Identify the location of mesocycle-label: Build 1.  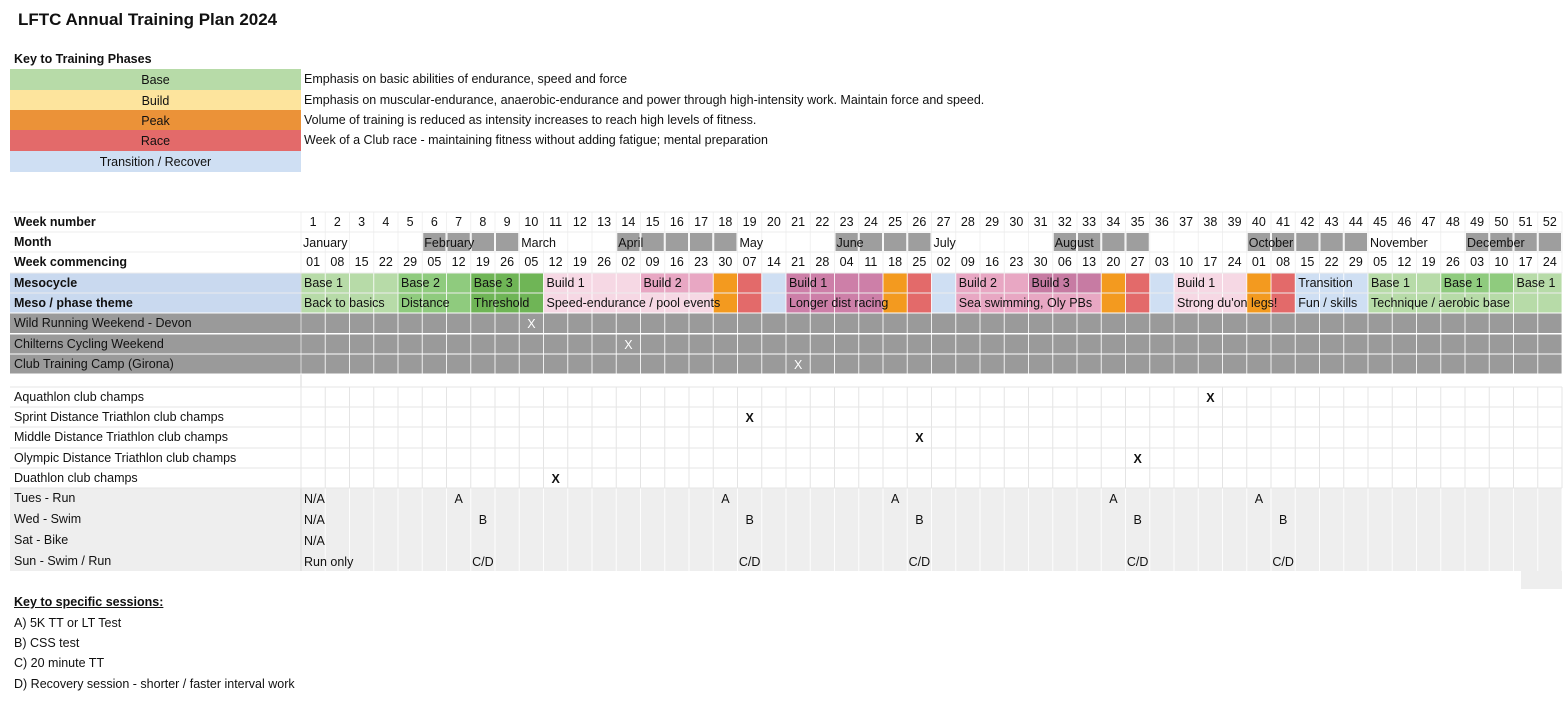
(808, 283).